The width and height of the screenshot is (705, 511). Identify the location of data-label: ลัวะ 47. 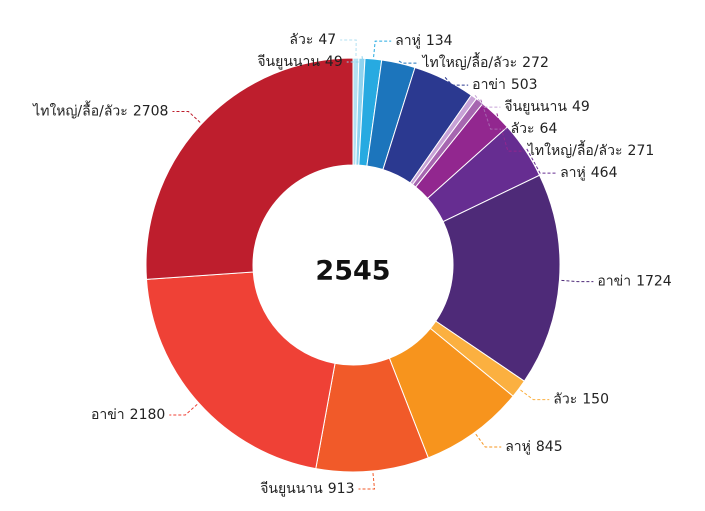
(312, 40).